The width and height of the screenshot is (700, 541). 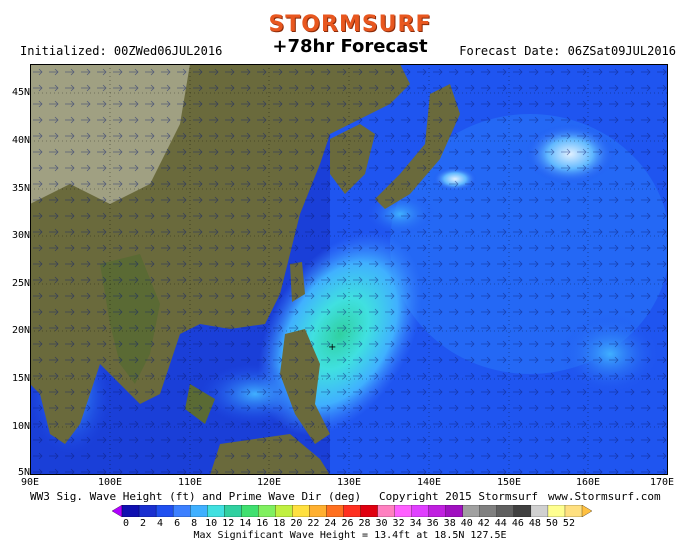 I want to click on lat-label: 25N, so click(x=20, y=283).